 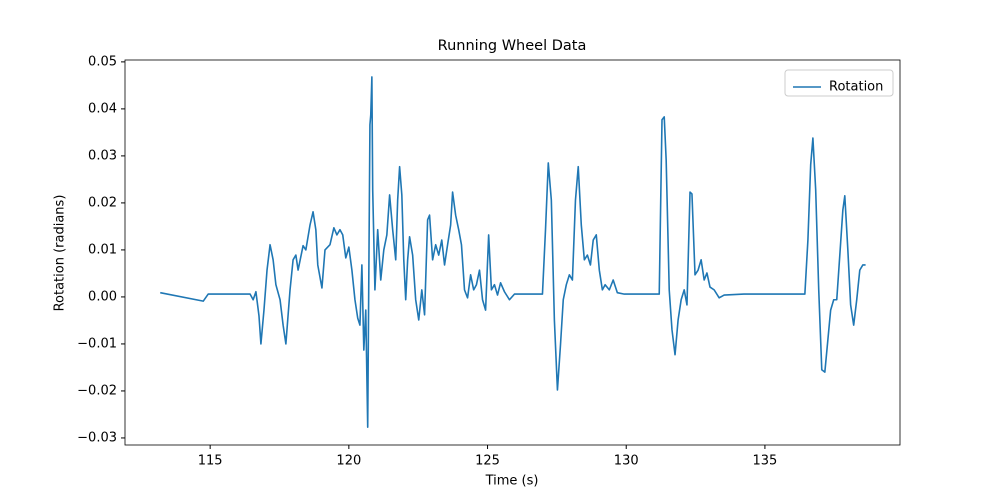 I want to click on y-tick-label: 0.02, so click(x=102, y=202).